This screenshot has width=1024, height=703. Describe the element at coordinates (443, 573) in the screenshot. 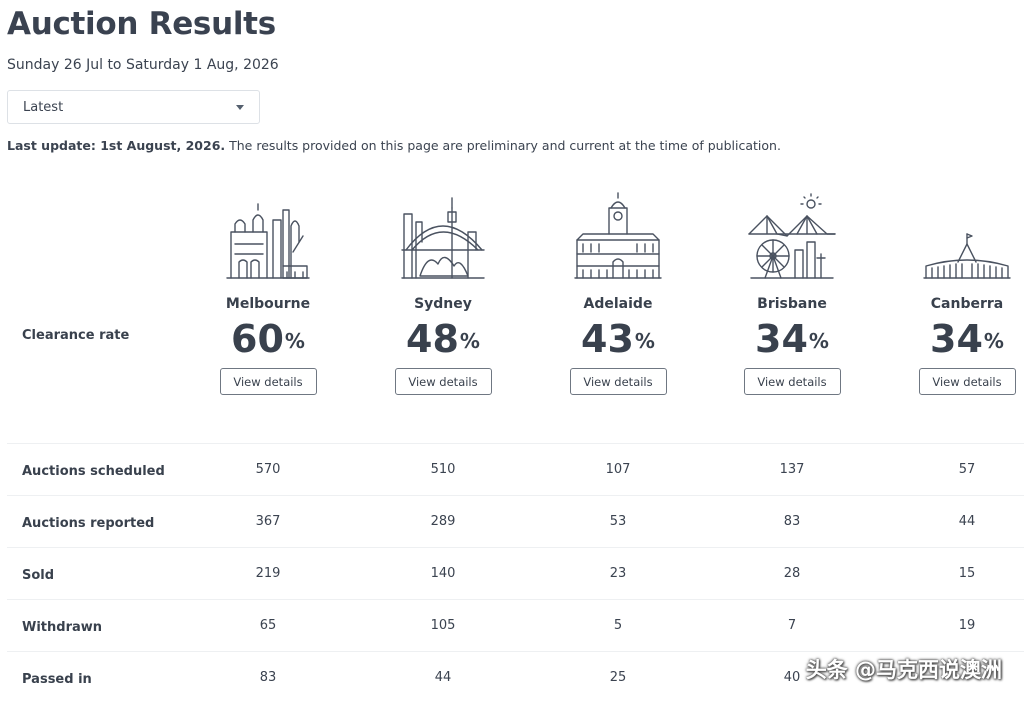

I see `table-cell: 140` at that location.